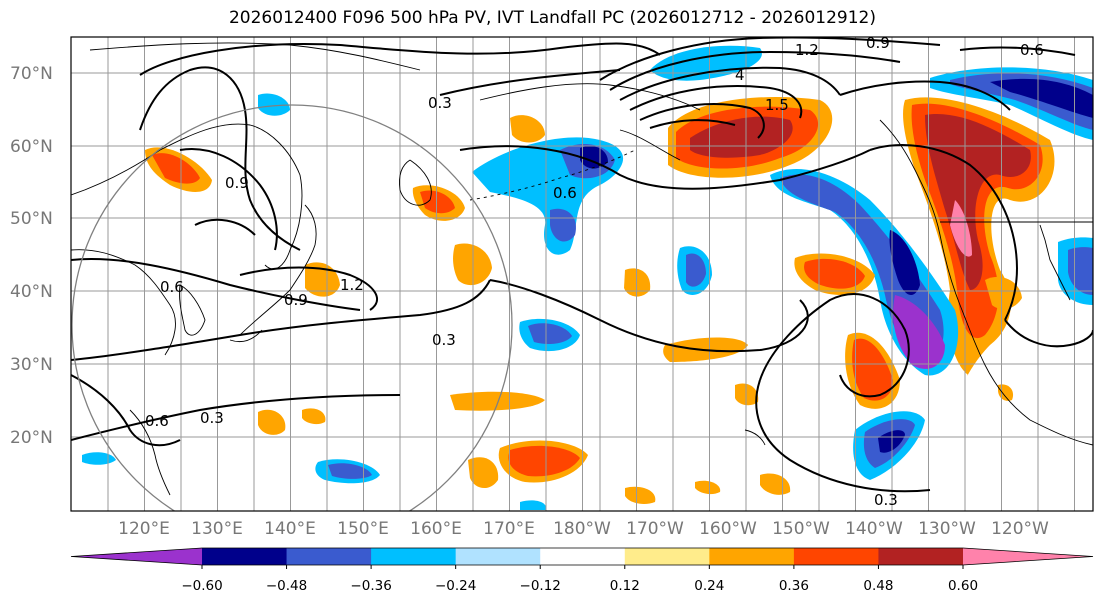  Describe the element at coordinates (370, 586) in the screenshot. I see `colorbar-tick-label: −0.36` at that location.